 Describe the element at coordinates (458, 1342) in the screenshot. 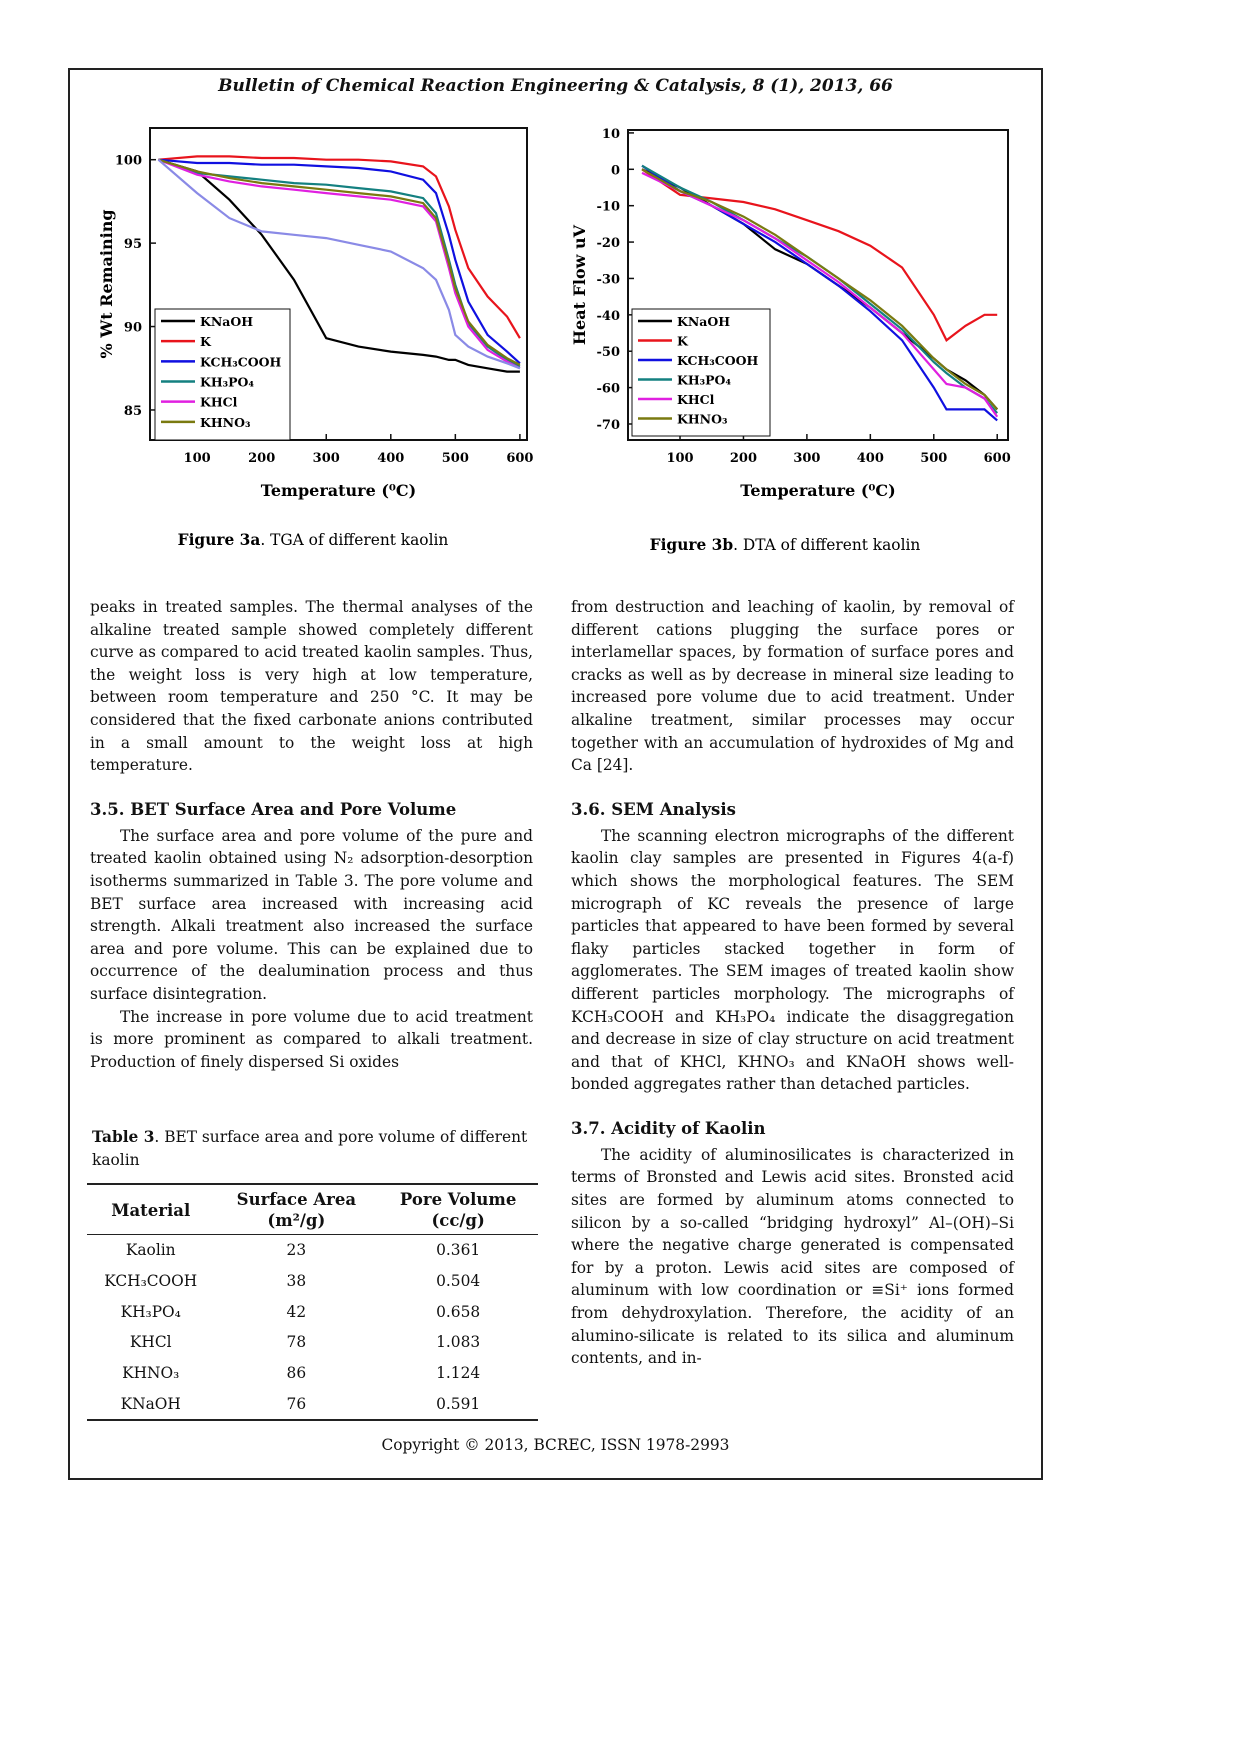

I see `table-cell: 1.083` at that location.